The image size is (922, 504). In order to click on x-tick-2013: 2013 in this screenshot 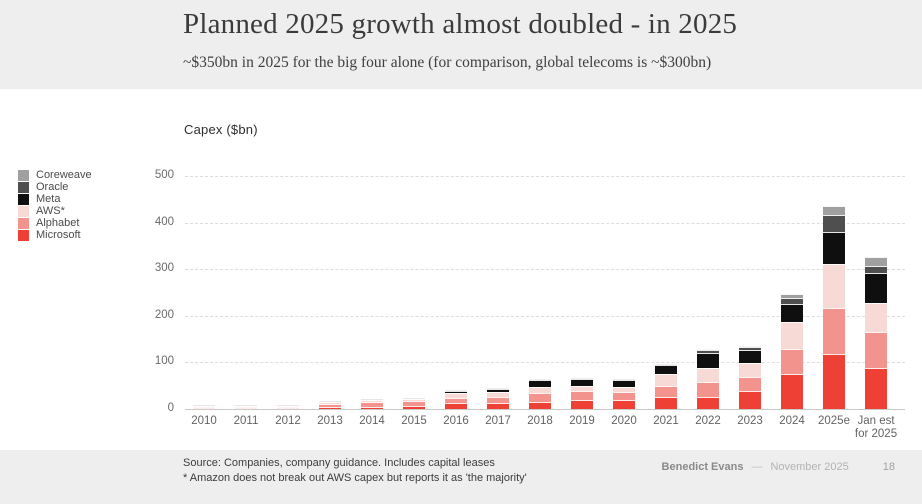, I will do `click(330, 421)`.